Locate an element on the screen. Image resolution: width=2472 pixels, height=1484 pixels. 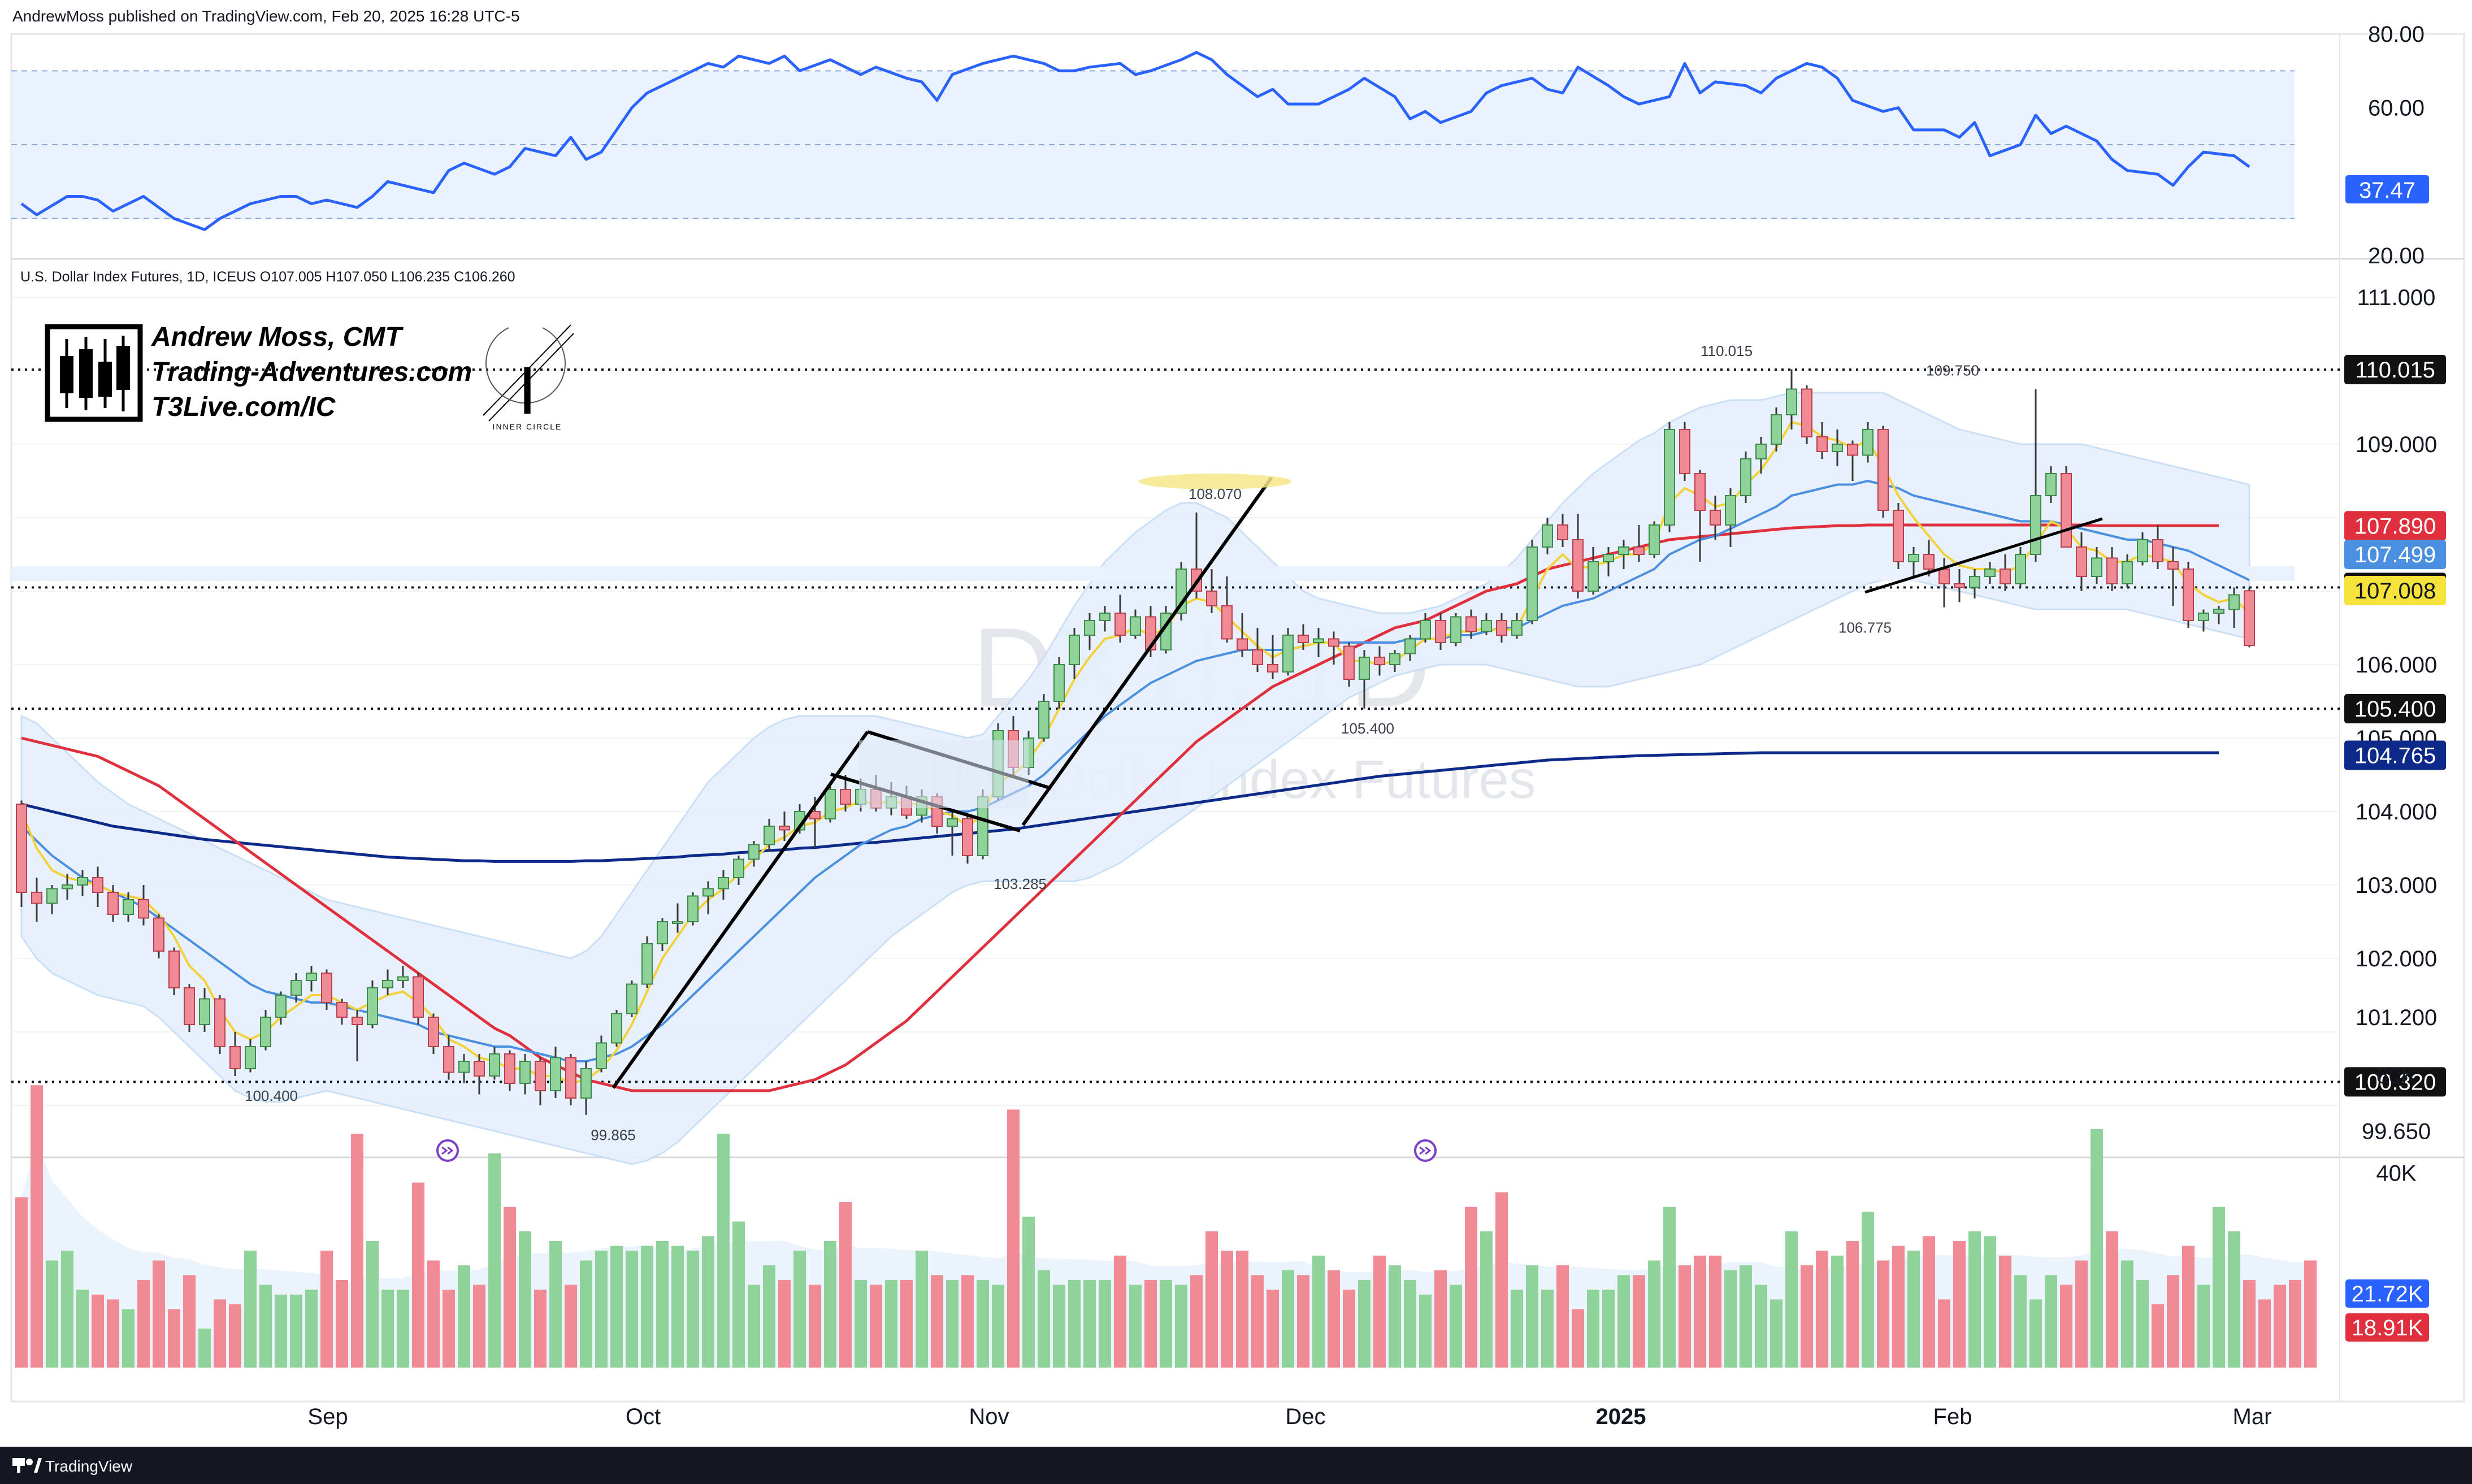
price-tick-label: 103.000 is located at coordinates (2397, 885).